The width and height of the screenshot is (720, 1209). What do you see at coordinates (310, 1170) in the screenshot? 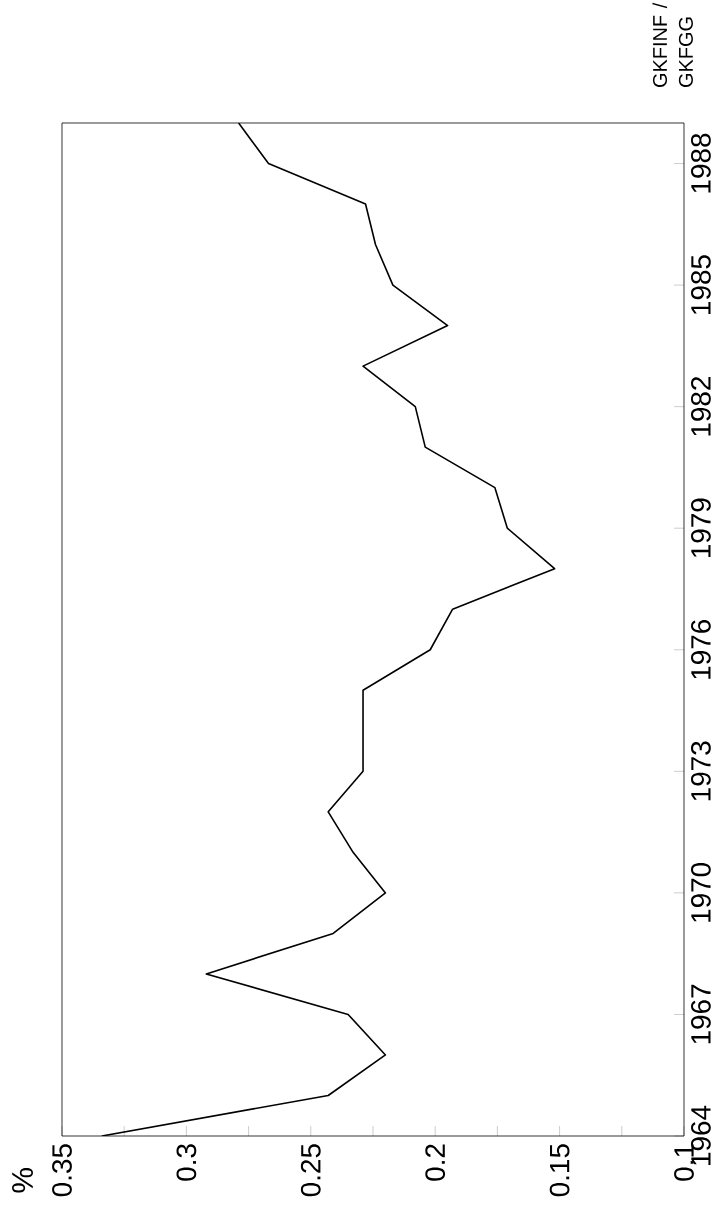
I see `x-tick-label: 0.25` at bounding box center [310, 1170].